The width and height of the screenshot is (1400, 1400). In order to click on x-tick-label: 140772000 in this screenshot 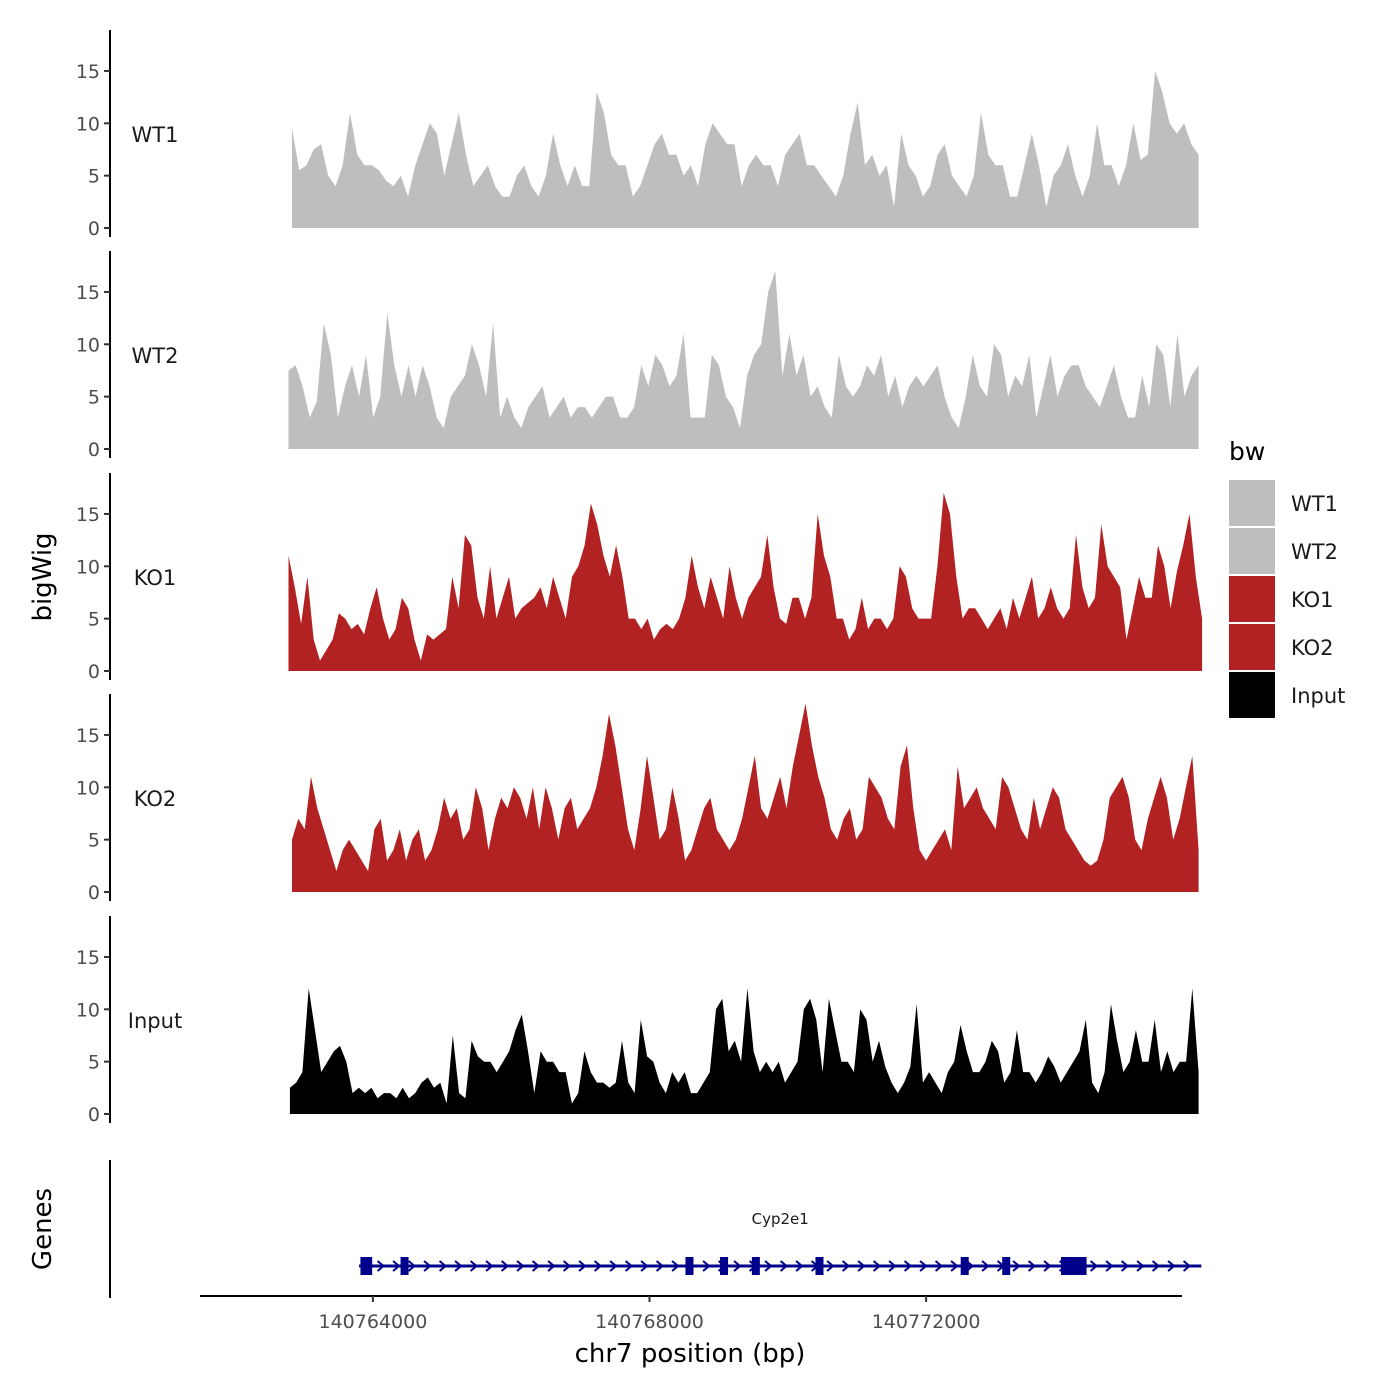, I will do `click(926, 1322)`.